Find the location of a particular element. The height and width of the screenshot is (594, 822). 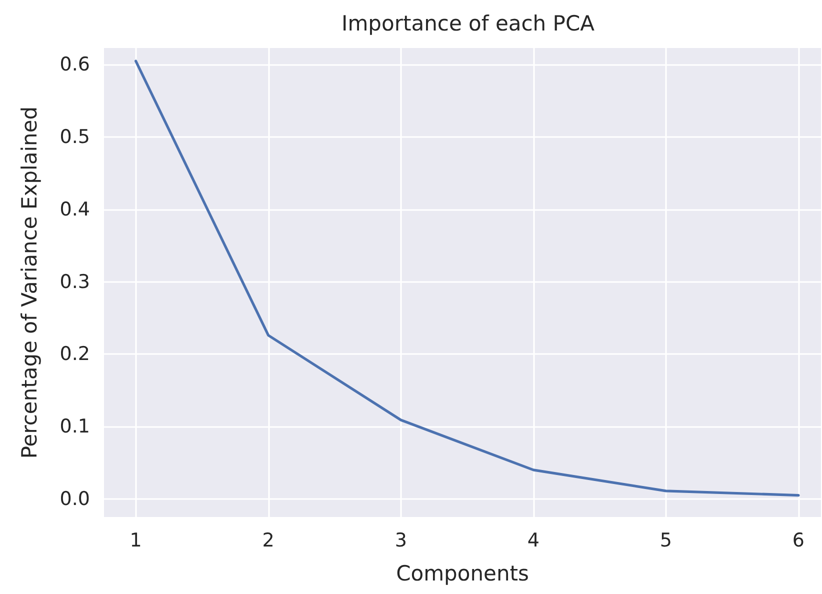

y-axis-title: Percentage of Variance Explained is located at coordinates (30, 282).